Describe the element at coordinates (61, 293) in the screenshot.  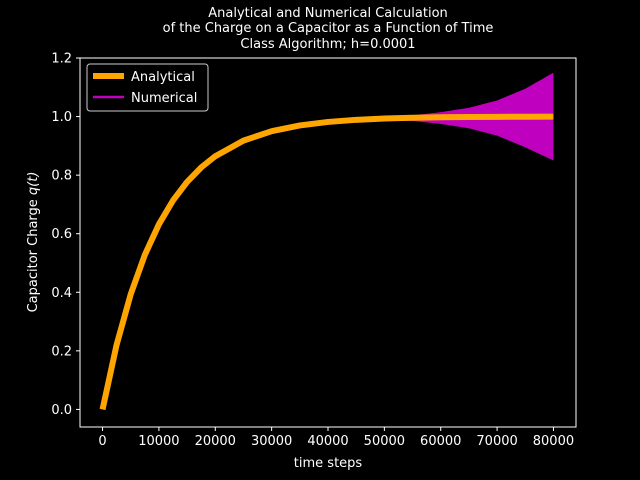
I see `y-tick-label: 0.4` at that location.